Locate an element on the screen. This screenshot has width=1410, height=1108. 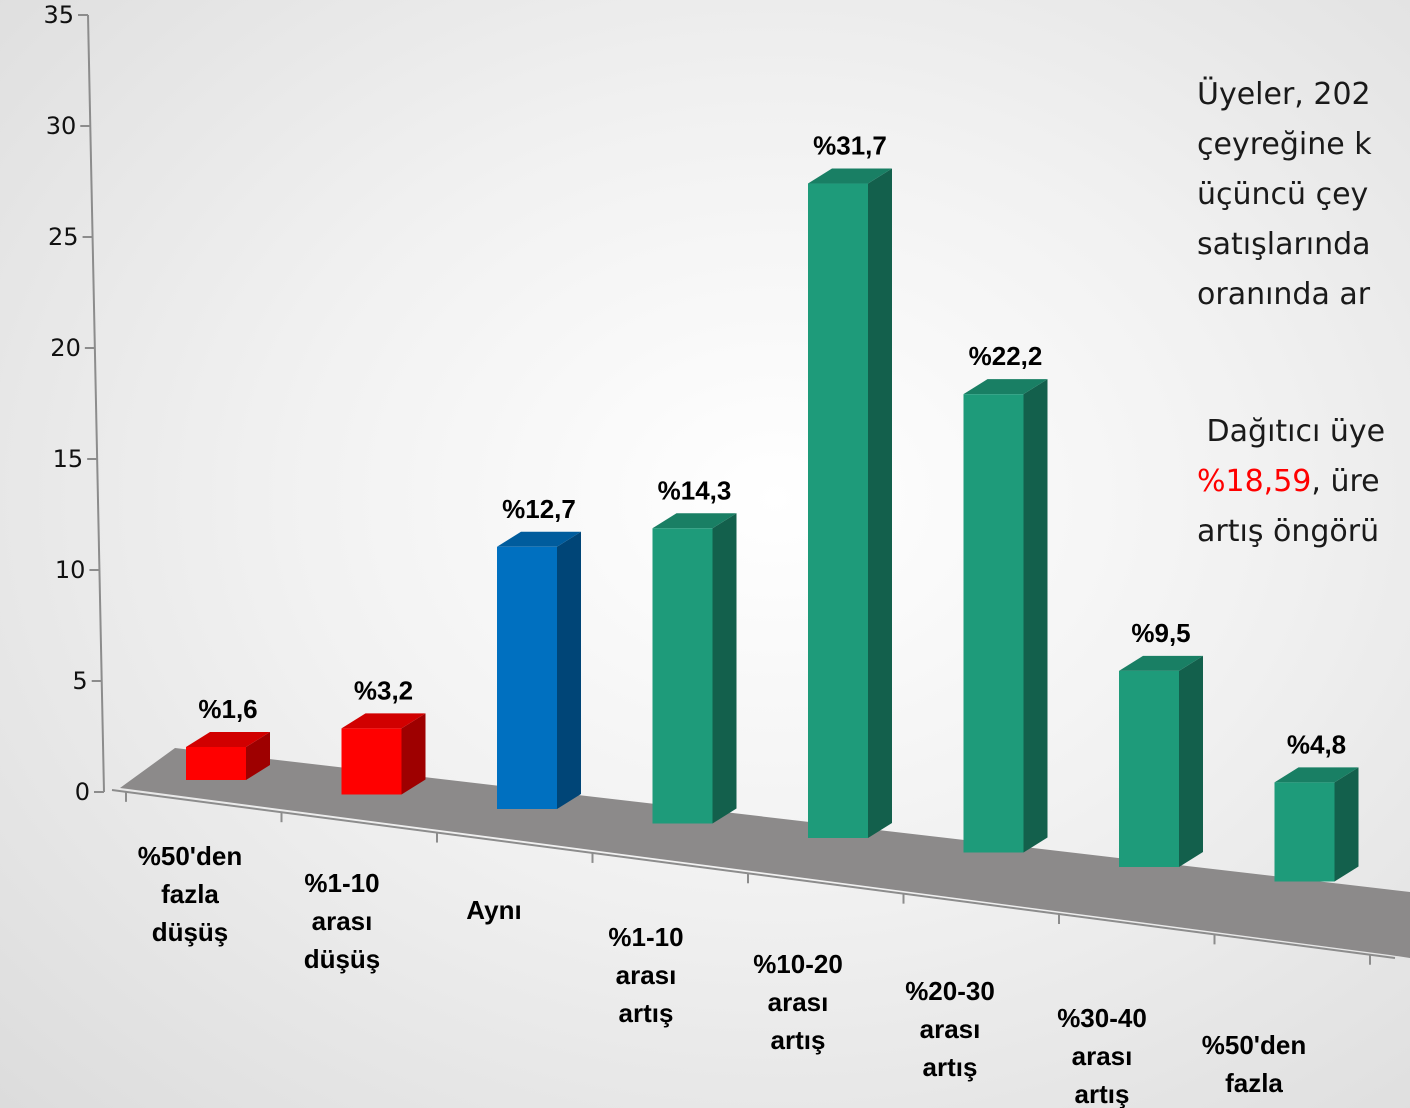
category-label: Aynı is located at coordinates (493, 910).